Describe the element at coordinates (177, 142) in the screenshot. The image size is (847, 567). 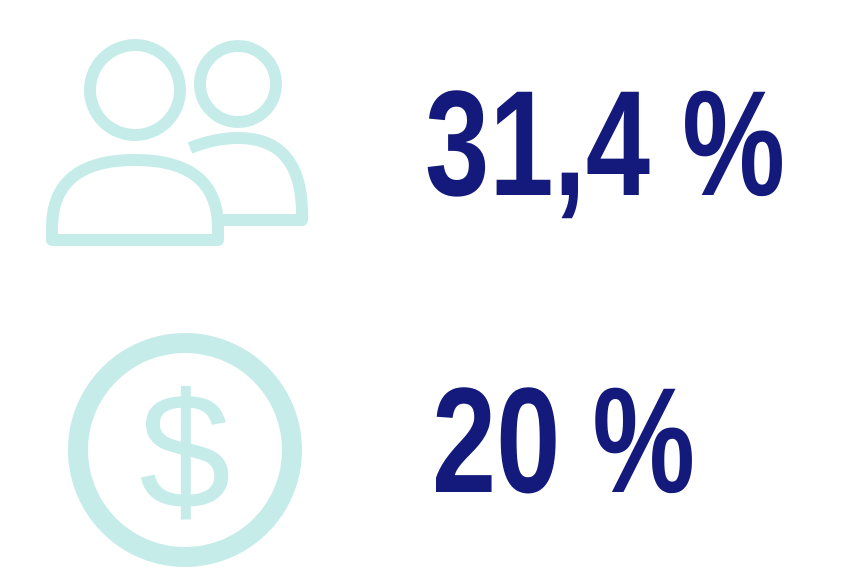
I see `people-icon` at that location.